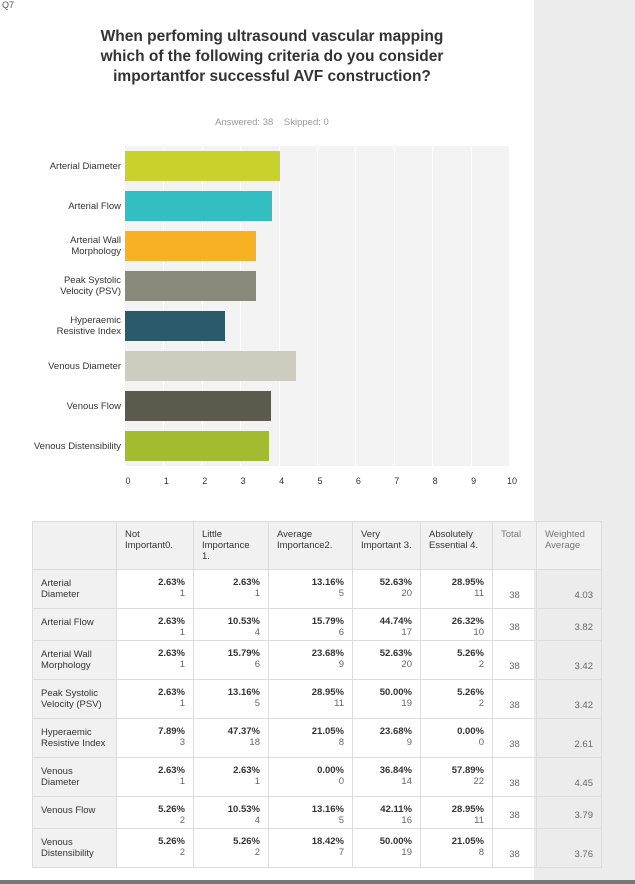 The height and width of the screenshot is (884, 635). Describe the element at coordinates (85, 166) in the screenshot. I see `category-label: Arterial Diameter` at that location.